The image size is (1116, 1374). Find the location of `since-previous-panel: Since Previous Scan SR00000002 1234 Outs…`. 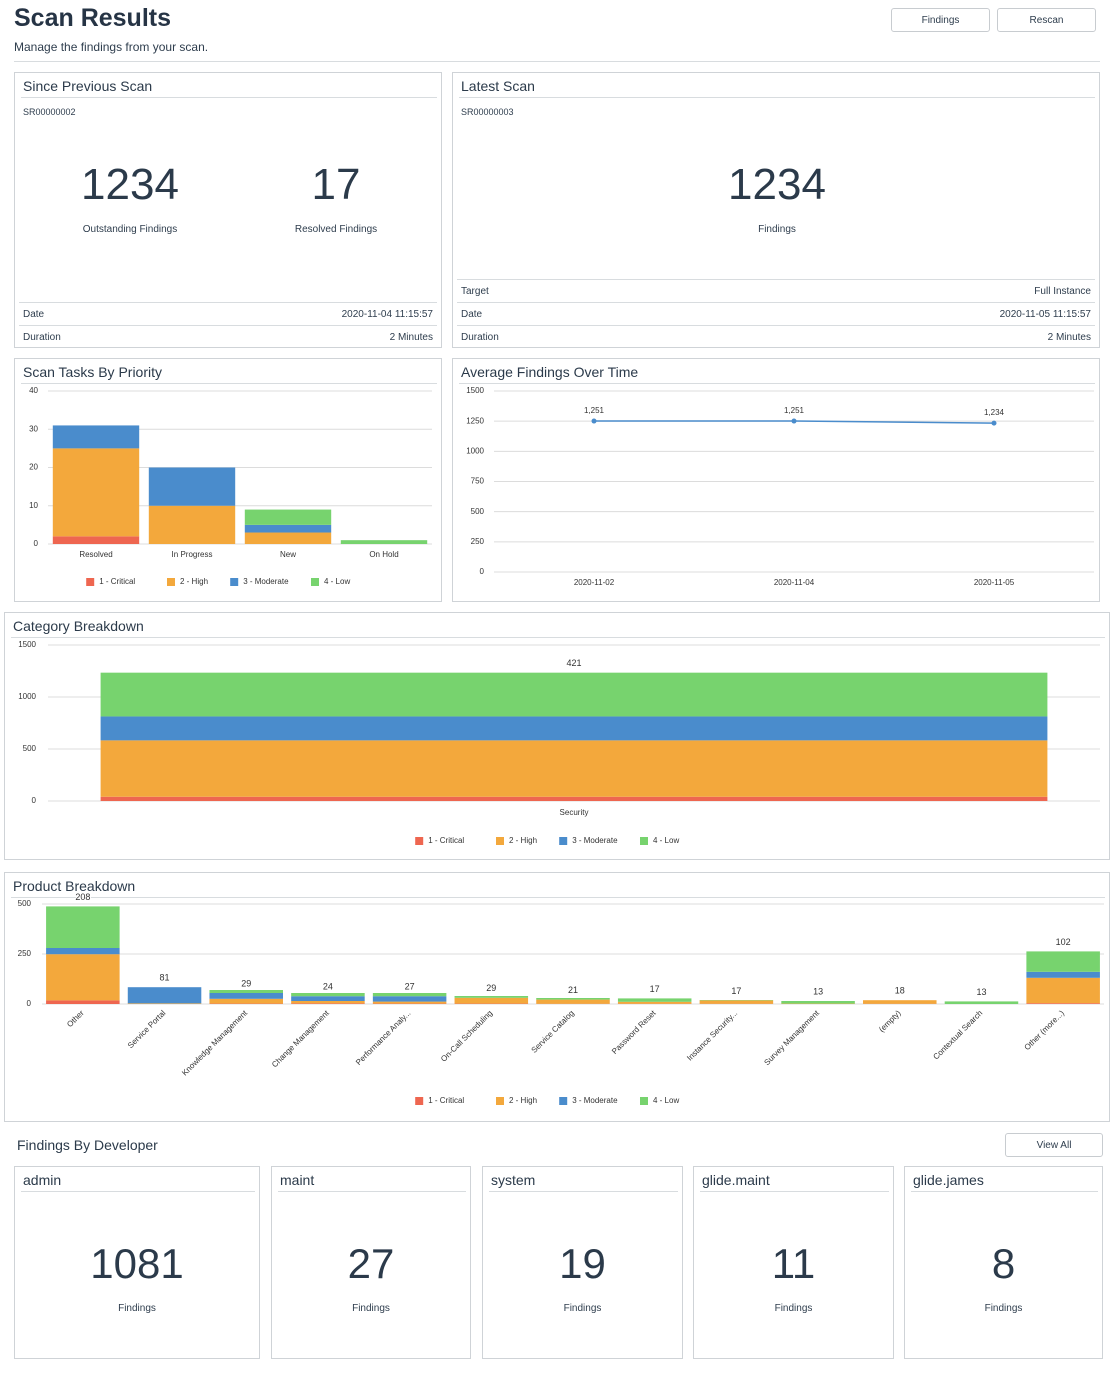

since-previous-panel: Since Previous Scan SR00000002 1234 Outs… is located at coordinates (228, 210).